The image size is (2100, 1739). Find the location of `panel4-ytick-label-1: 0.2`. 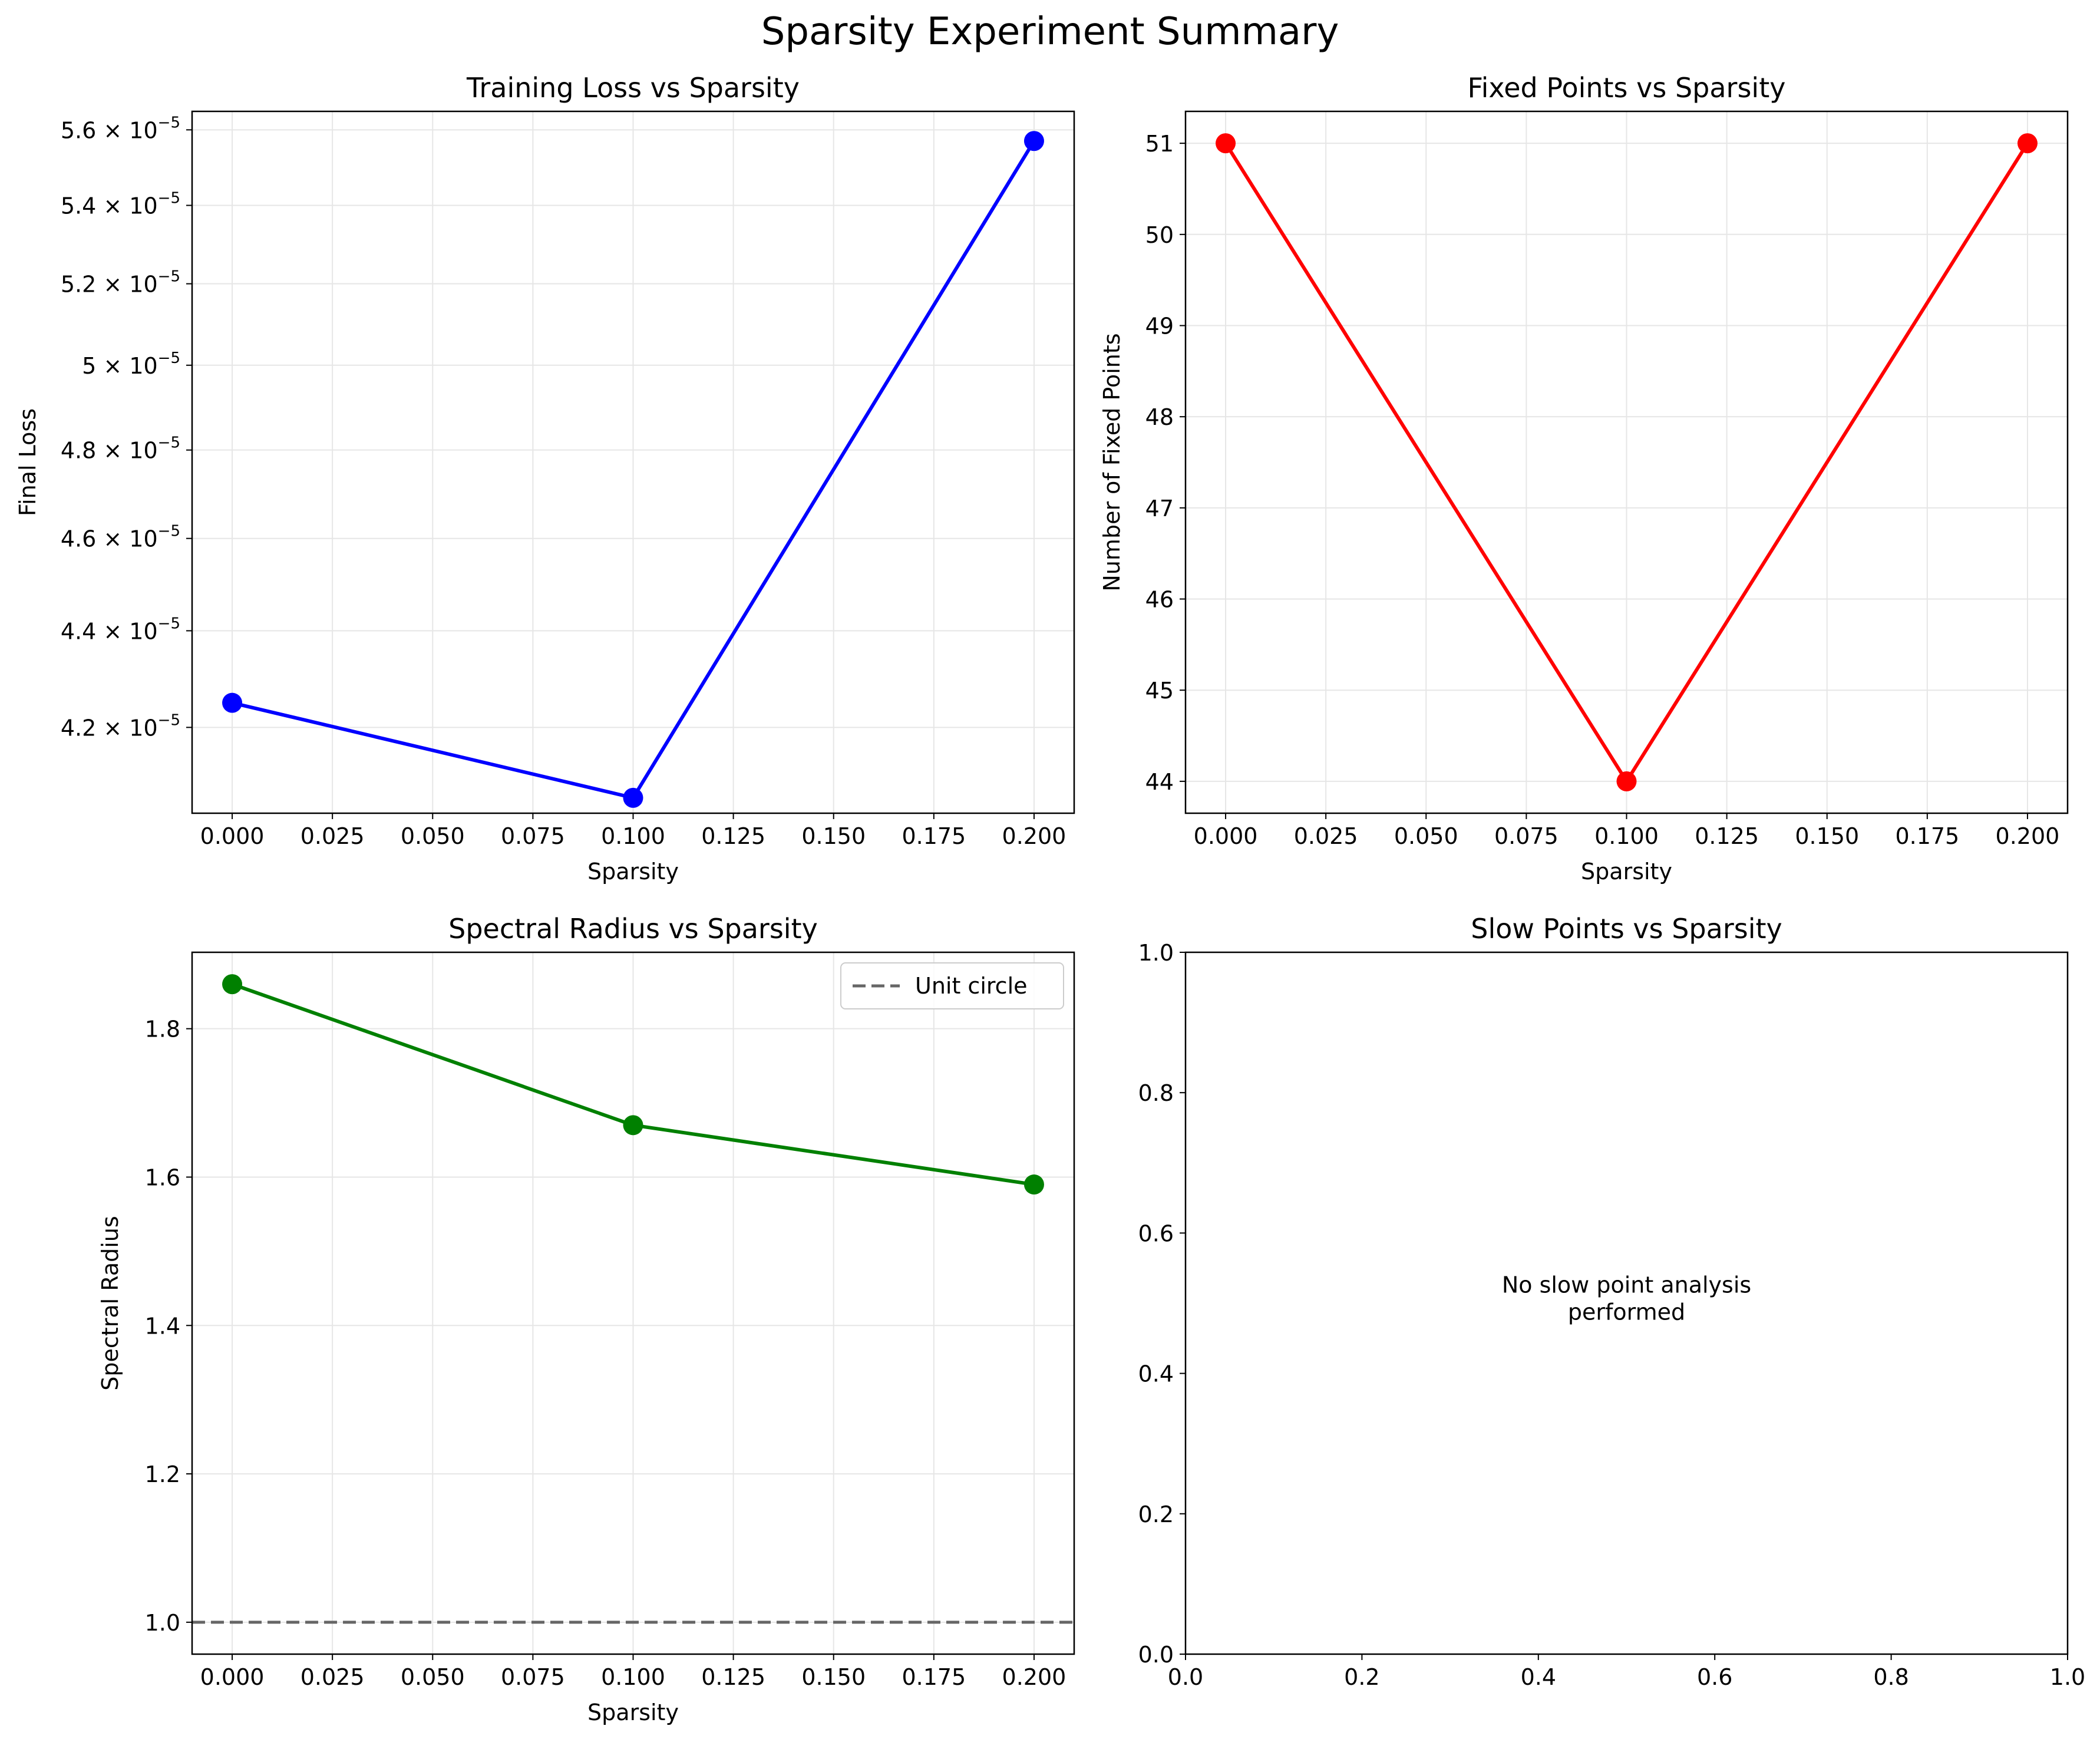

panel4-ytick-label-1: 0.2 is located at coordinates (1156, 1514).